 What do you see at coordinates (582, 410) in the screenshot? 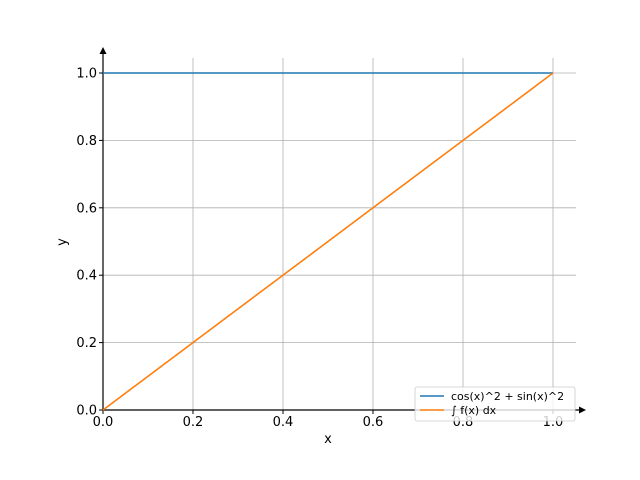
I see `x-axis-arrow-icon` at bounding box center [582, 410].